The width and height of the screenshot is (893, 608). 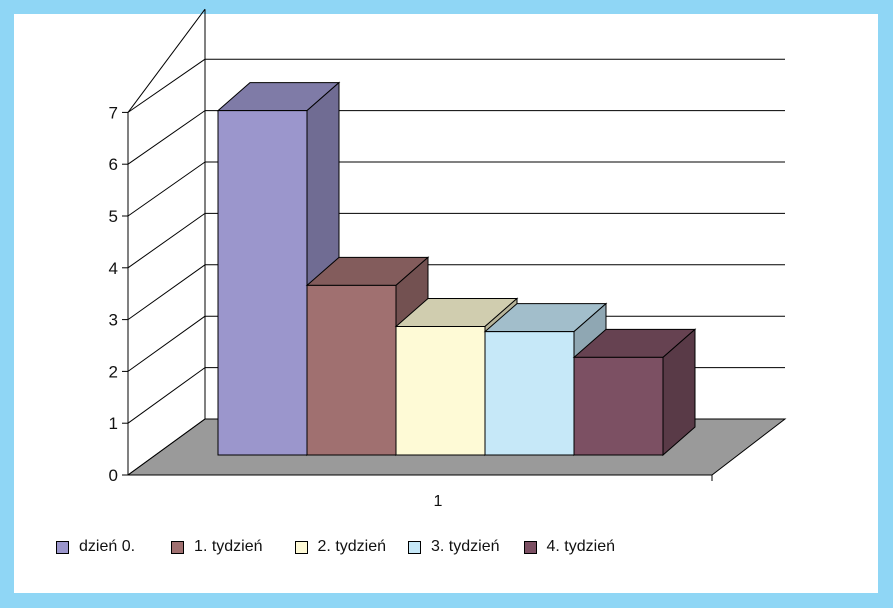 I want to click on legend-item: 3. tydzień, so click(x=454, y=547).